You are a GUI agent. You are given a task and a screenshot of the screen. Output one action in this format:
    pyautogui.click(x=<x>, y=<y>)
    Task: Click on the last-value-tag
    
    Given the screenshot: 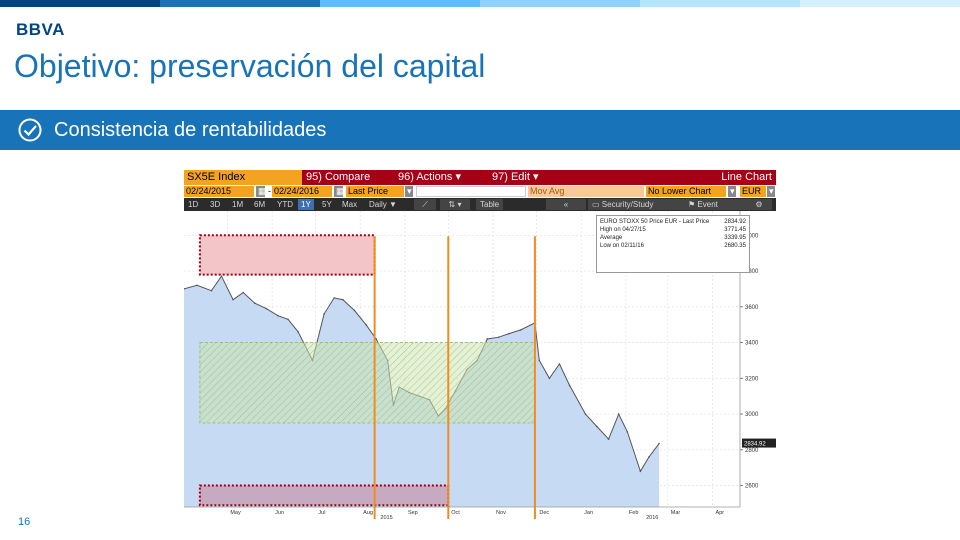 What is the action you would take?
    pyautogui.click(x=759, y=443)
    